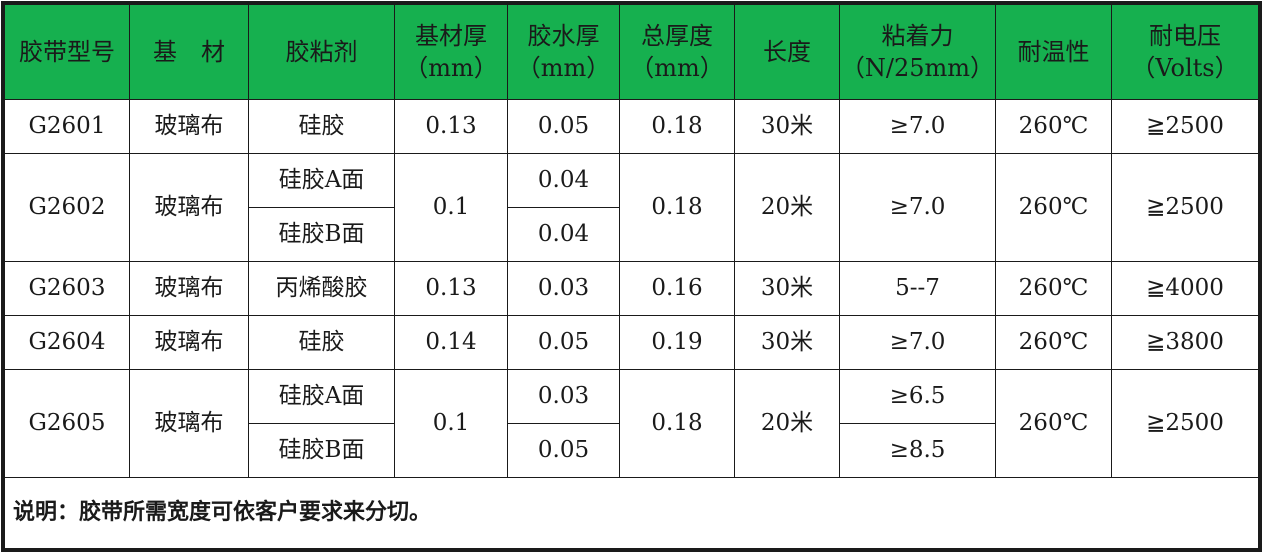  I want to click on header-substrate-thickness: 基材厚 （mm）, so click(451, 52).